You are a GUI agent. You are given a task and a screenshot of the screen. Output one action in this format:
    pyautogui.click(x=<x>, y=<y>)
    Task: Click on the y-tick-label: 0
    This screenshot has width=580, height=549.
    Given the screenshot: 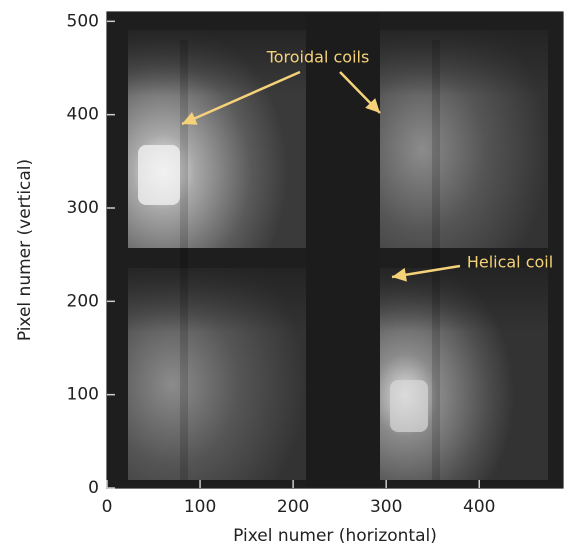 What is the action you would take?
    pyautogui.click(x=93, y=488)
    